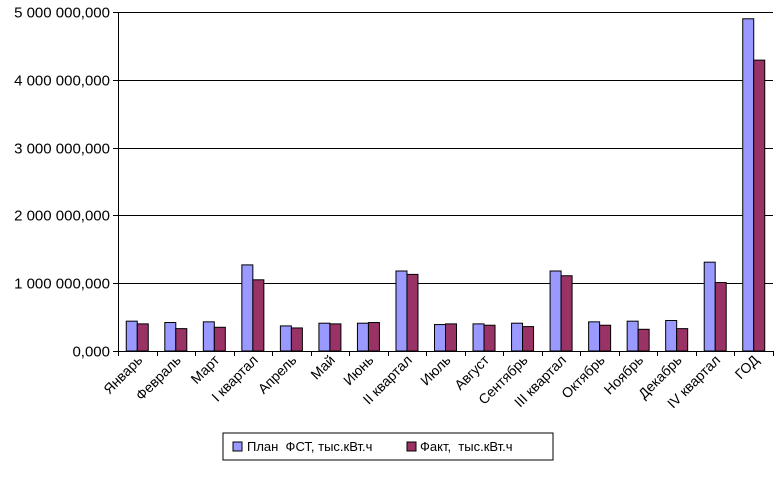  I want to click on x-tick-label: Март, so click(204, 368).